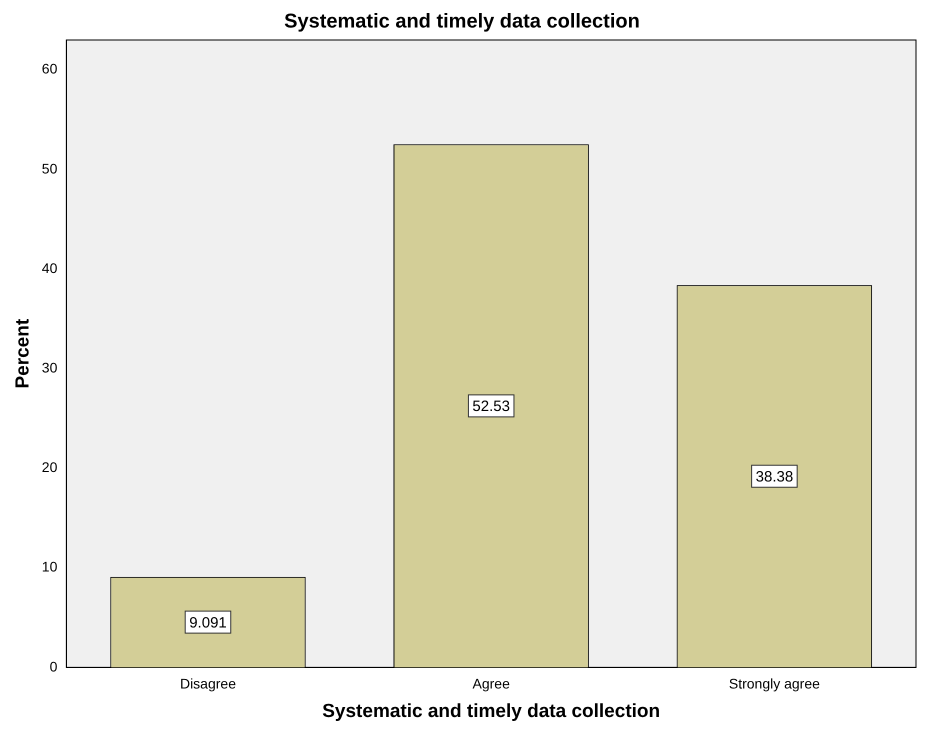 Image resolution: width=926 pixels, height=735 pixels. What do you see at coordinates (50, 68) in the screenshot?
I see `y-tick-label: 60` at bounding box center [50, 68].